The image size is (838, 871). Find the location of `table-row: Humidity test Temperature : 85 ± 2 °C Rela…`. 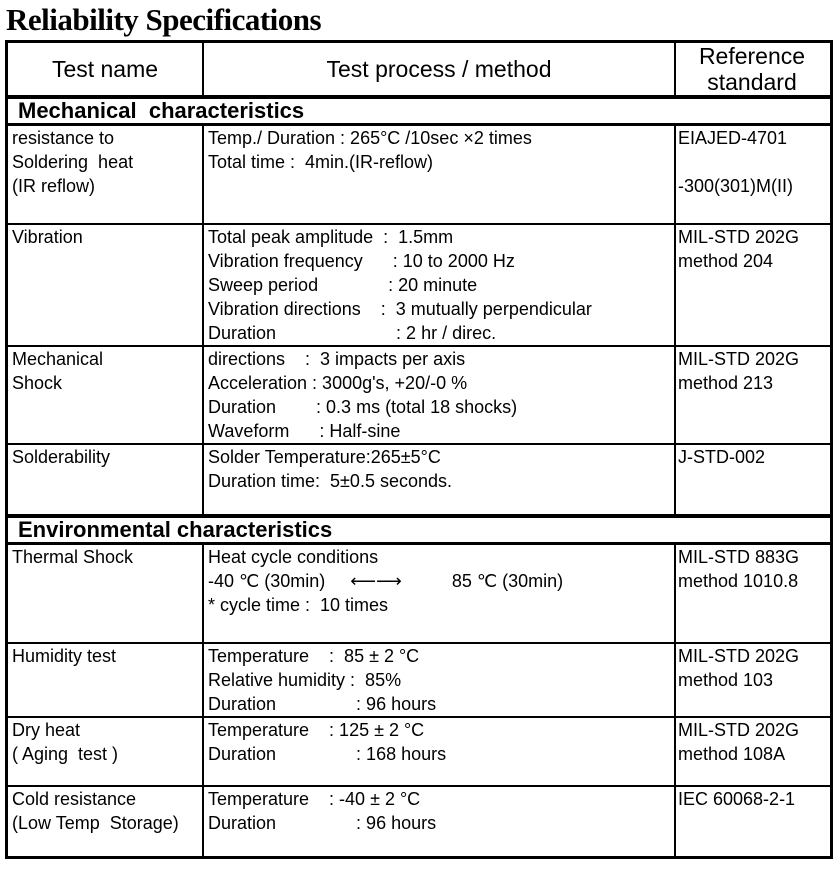

table-row: Humidity test Temperature : 85 ± 2 °C Rela… is located at coordinates (419, 680).